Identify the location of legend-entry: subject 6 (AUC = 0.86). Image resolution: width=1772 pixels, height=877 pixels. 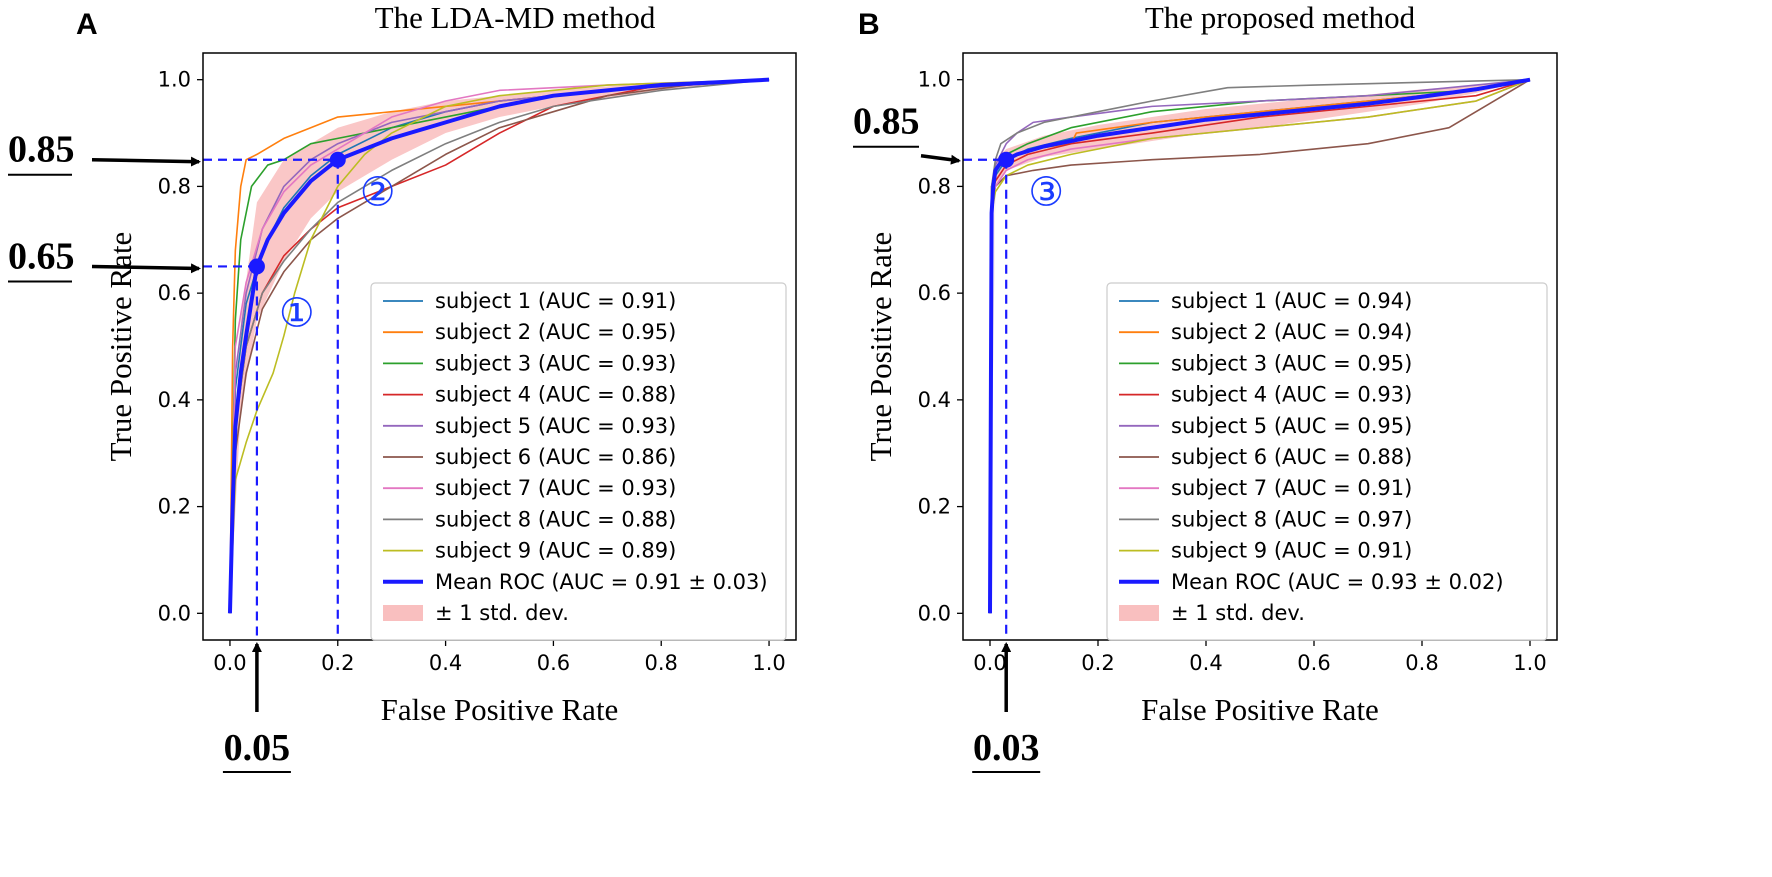
(555, 457).